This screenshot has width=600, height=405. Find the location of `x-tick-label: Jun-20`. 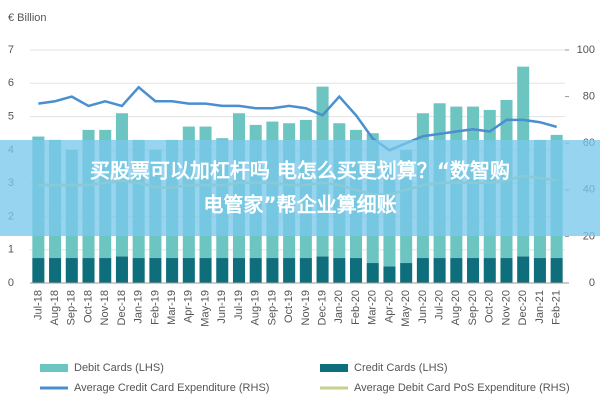

x-tick-label: Jun-20 is located at coordinates (423, 307).